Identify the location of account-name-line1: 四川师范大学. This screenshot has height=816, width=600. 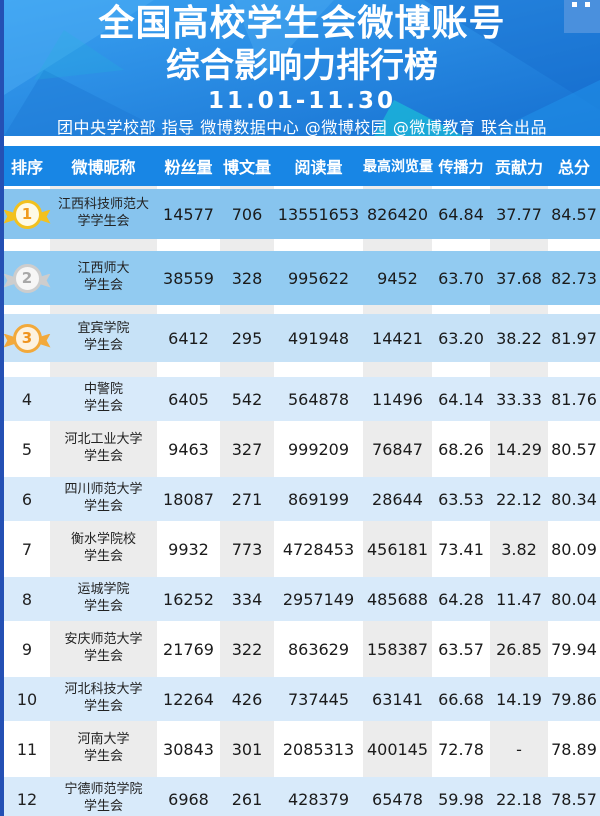
(103, 490).